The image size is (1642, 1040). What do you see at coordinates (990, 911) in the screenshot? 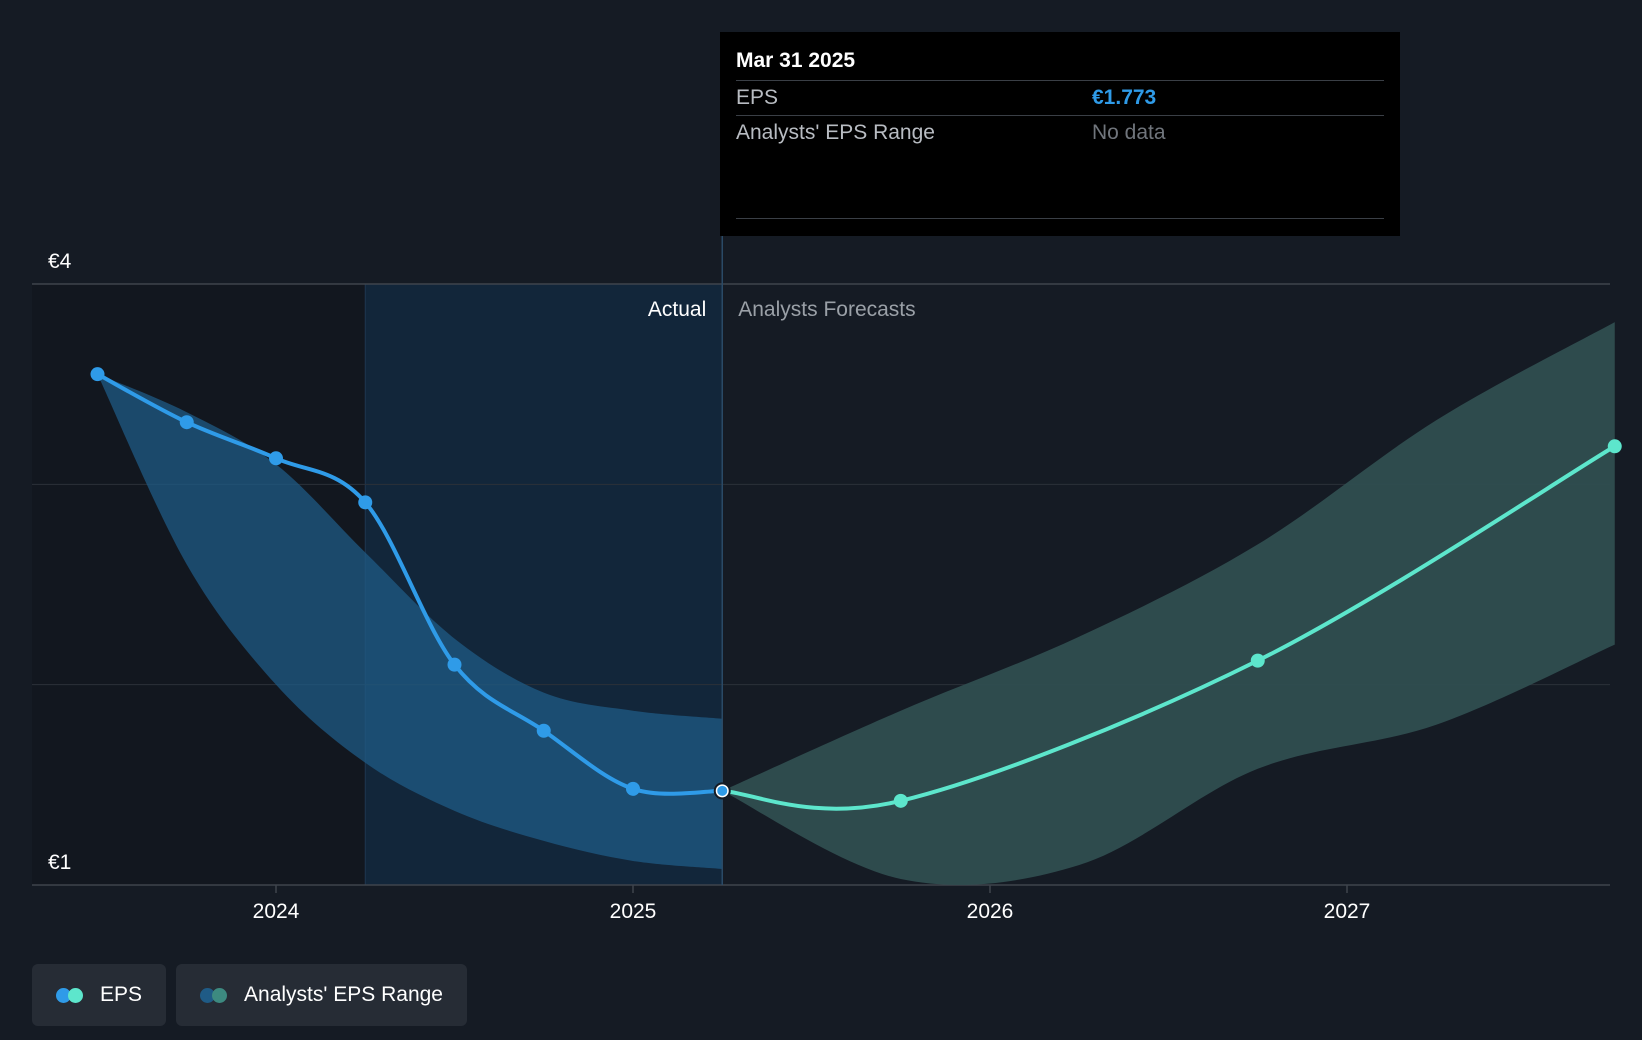
I see `x-tick-label: 2026` at bounding box center [990, 911].